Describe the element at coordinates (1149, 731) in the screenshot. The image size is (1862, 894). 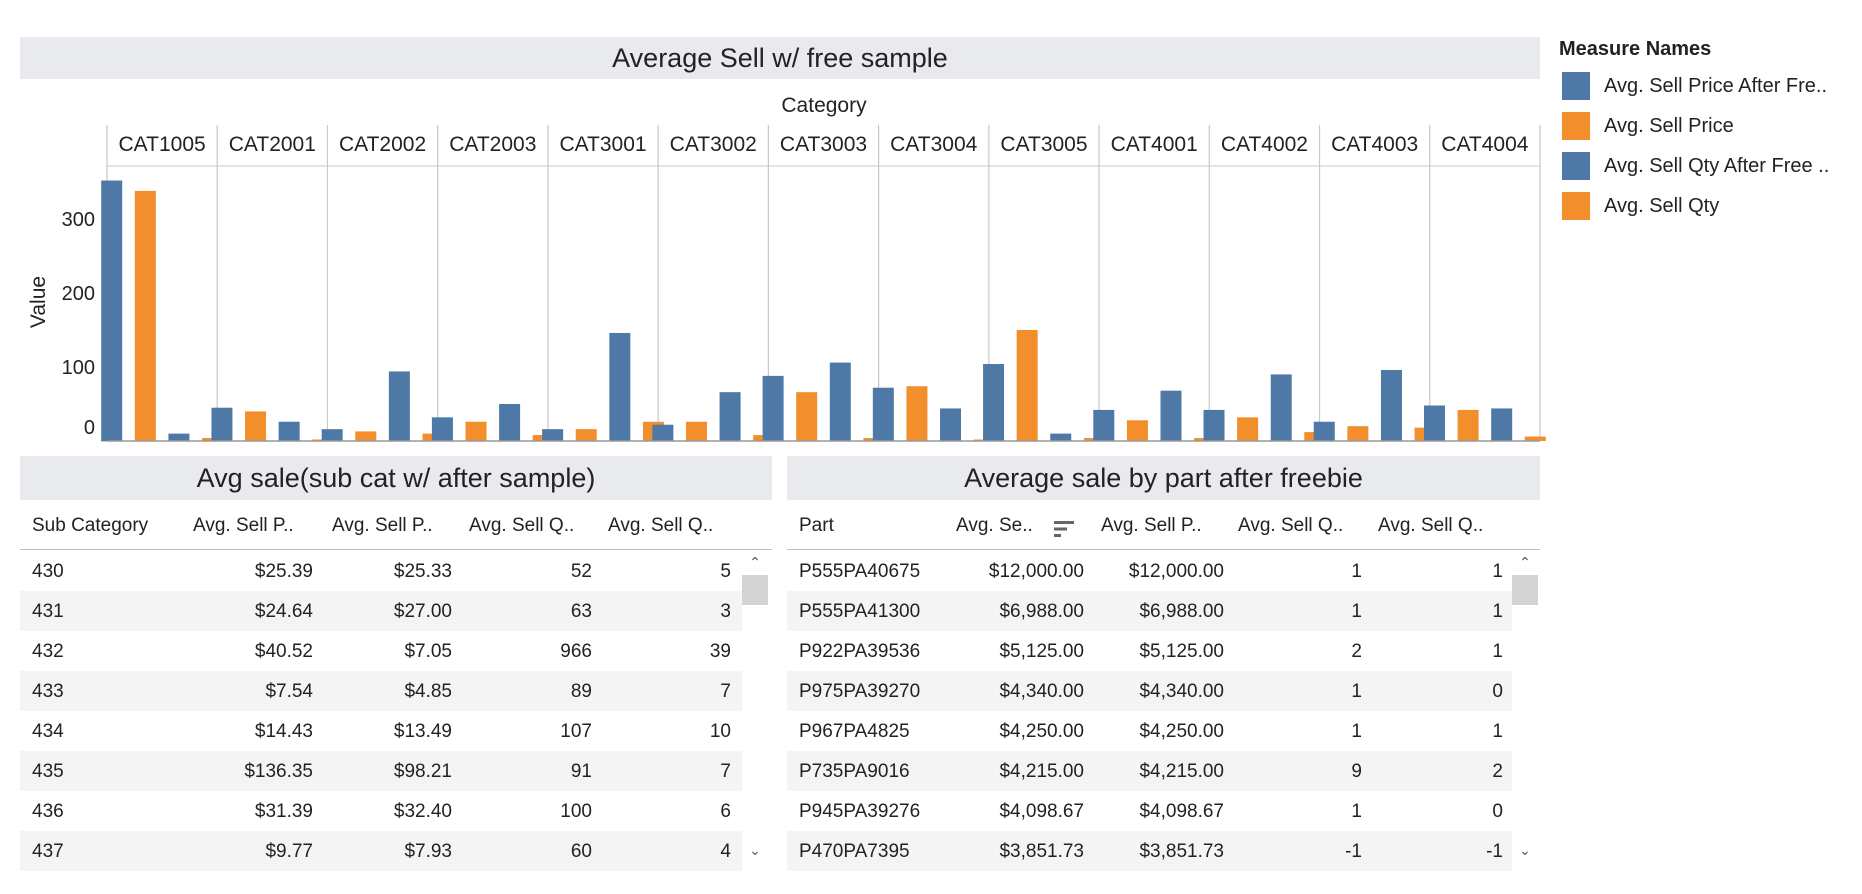
I see `table-row: P967PA4825 $4,250.00 $4,250.00 1 1` at that location.